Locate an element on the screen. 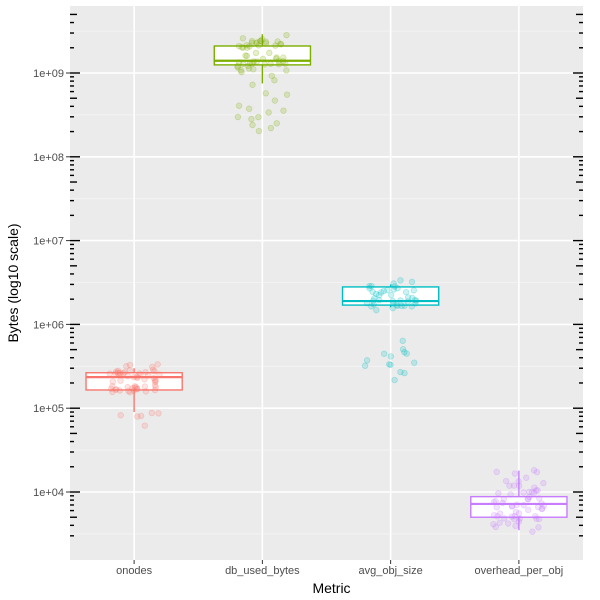 This screenshot has width=600, height=600. y-tick-label: 1e+04 is located at coordinates (48, 493).